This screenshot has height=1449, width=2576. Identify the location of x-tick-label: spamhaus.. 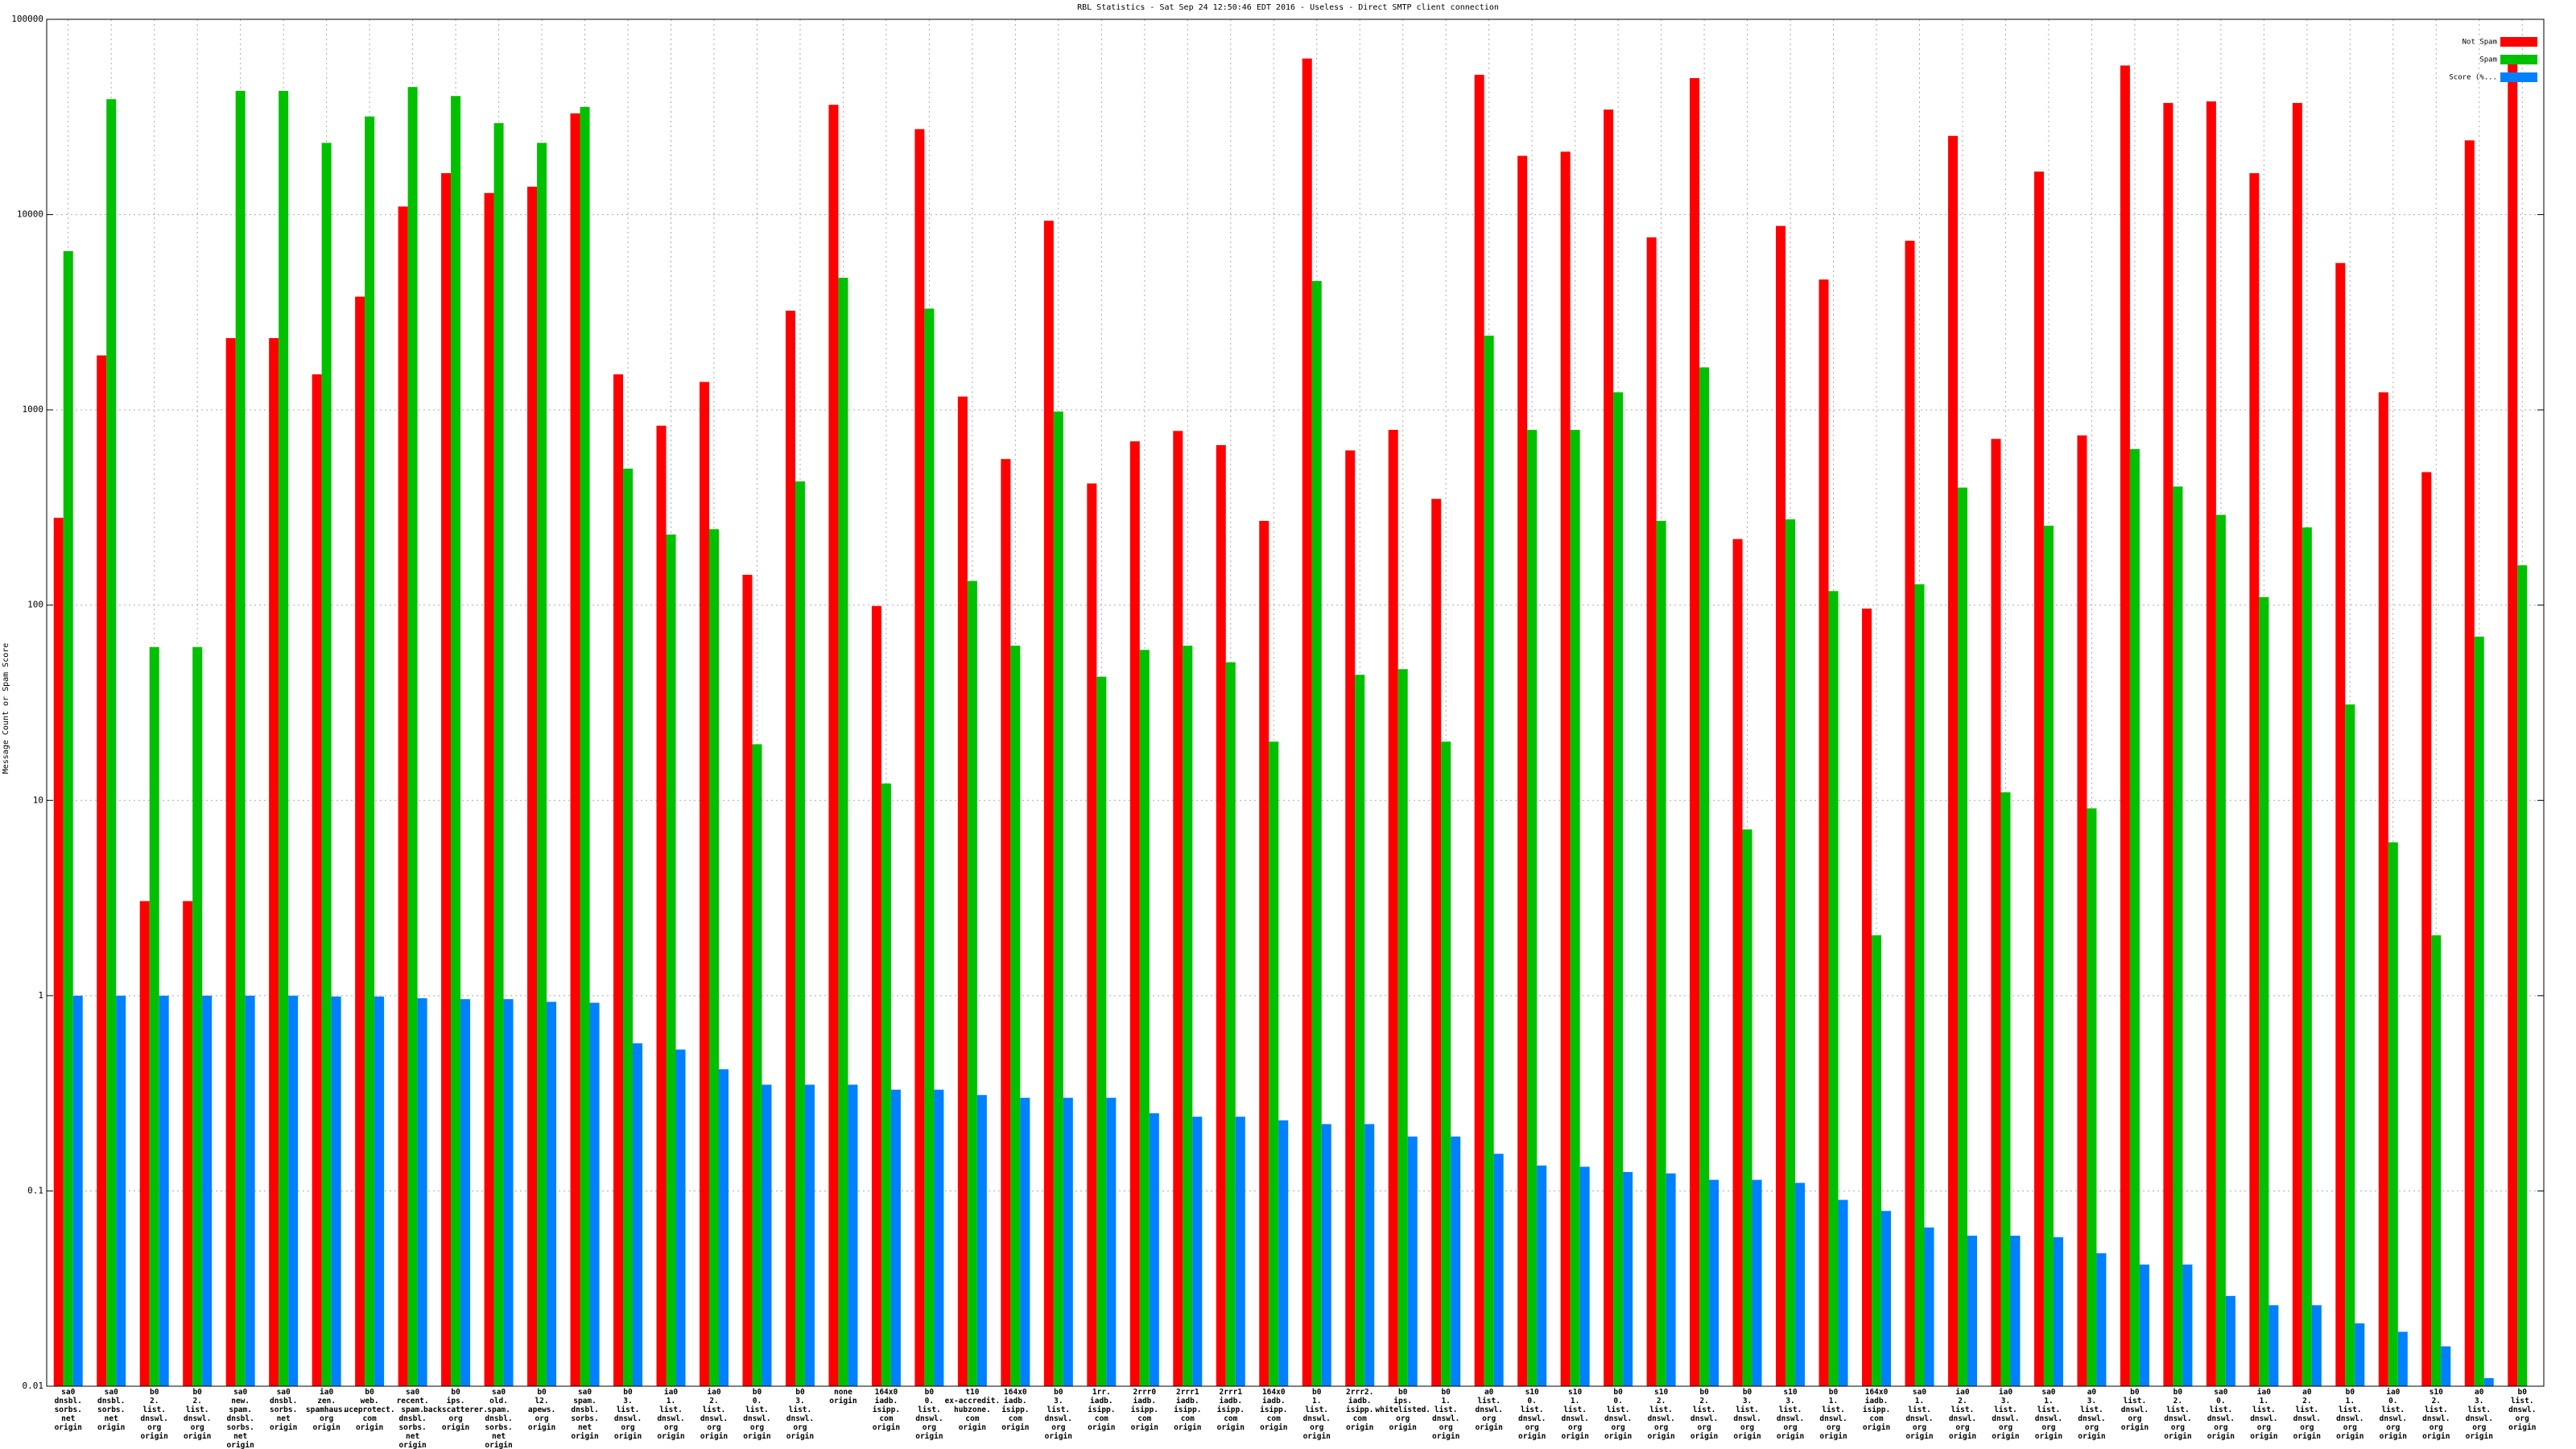
(326, 1410).